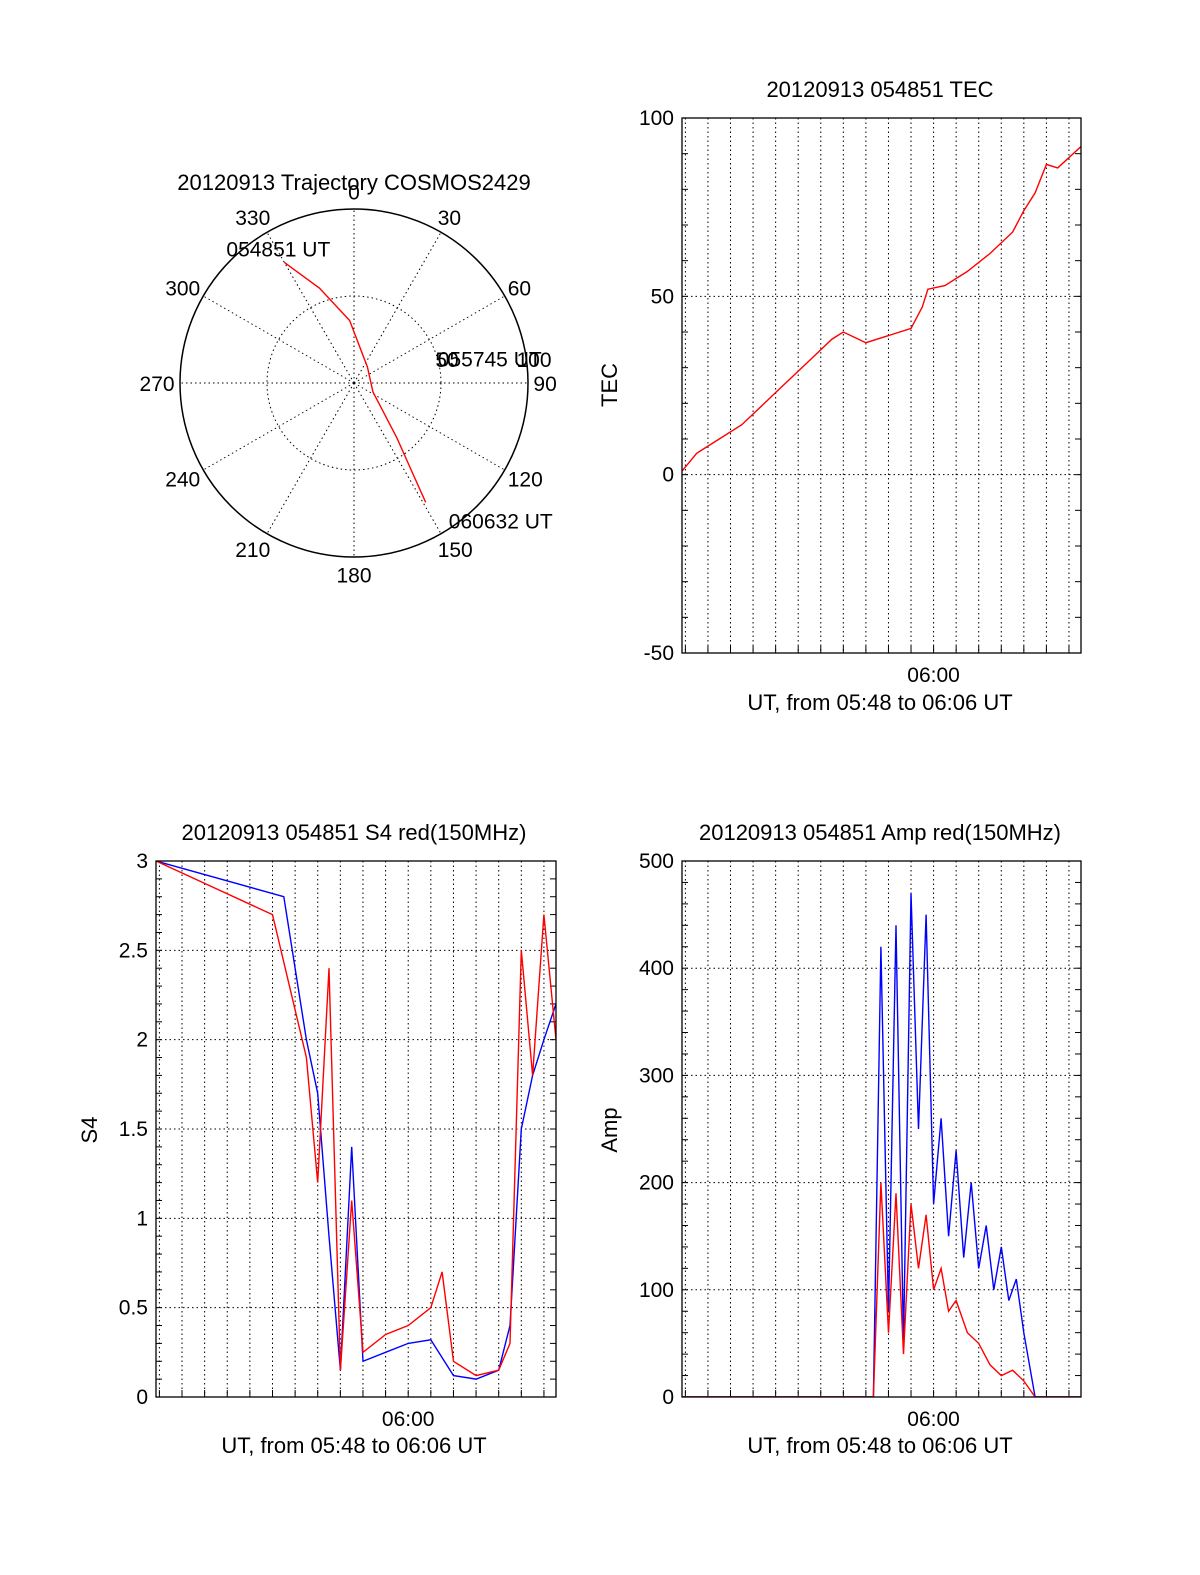 The width and height of the screenshot is (1200, 1575). I want to click on y-tick-label: 200, so click(656, 1183).